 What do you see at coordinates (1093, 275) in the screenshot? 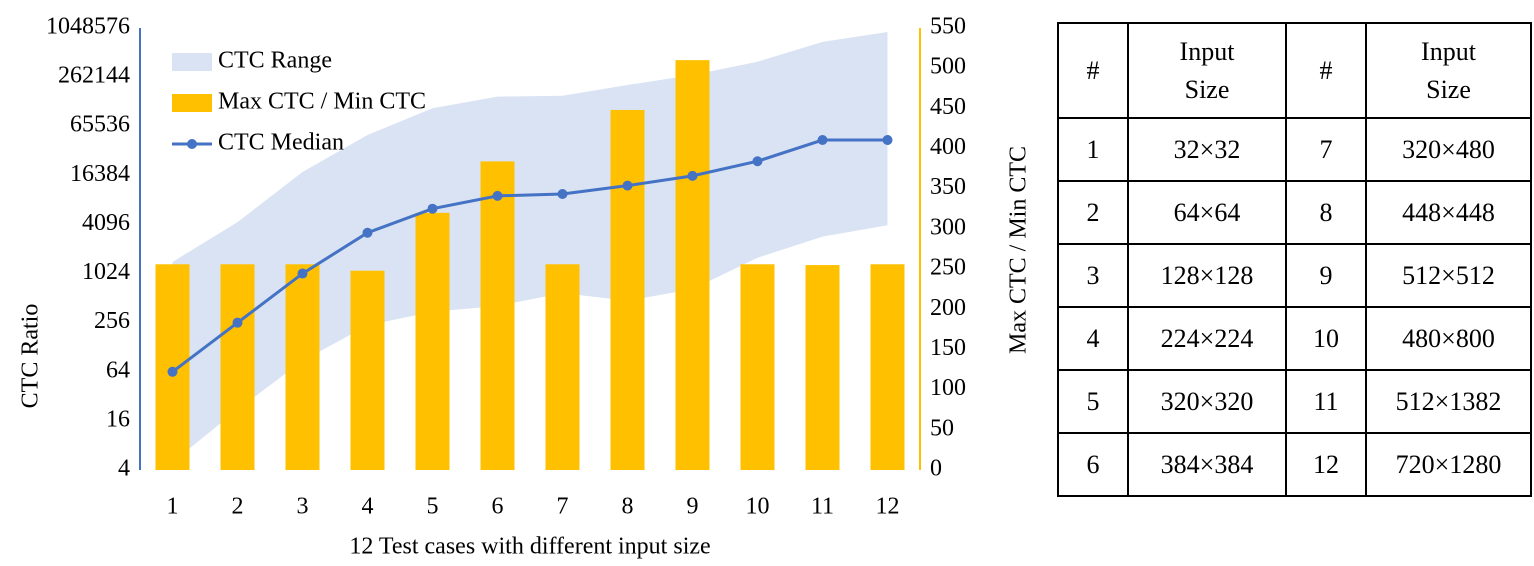
I see `table-cell: 3` at bounding box center [1093, 275].